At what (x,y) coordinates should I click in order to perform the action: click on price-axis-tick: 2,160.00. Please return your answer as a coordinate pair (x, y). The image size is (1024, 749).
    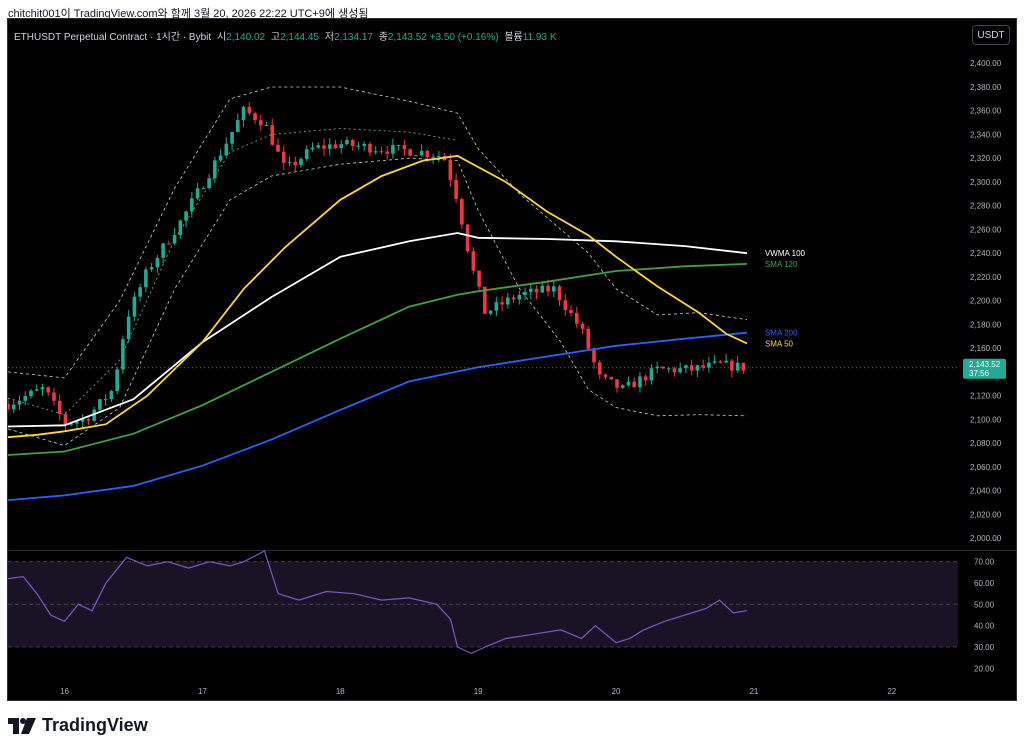
    Looking at the image, I should click on (986, 348).